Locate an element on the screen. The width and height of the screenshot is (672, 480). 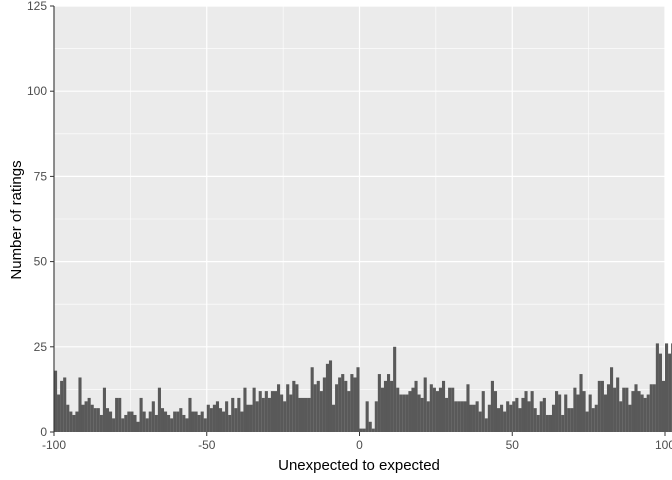
y-axis-title: Number of ratings is located at coordinates (16, 219).